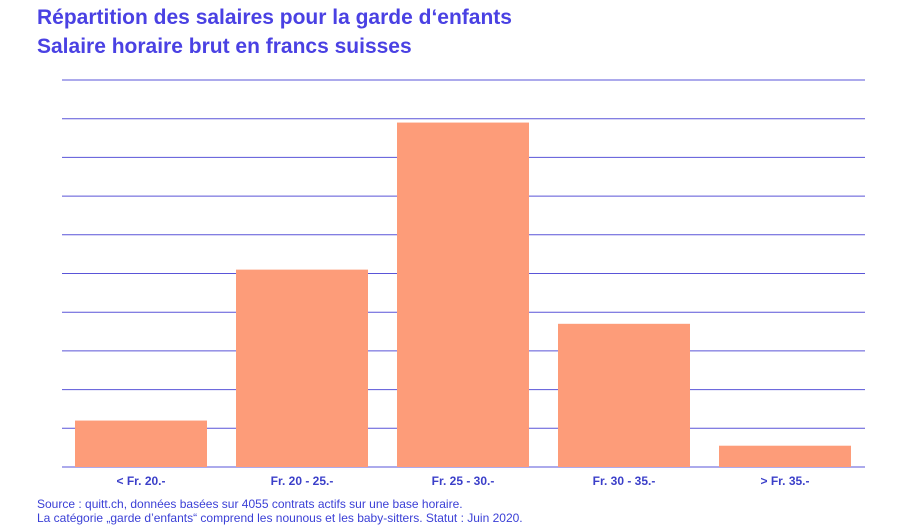 This screenshot has width=900, height=530. What do you see at coordinates (224, 46) in the screenshot?
I see `chart-subtitle: Salaire horaire brut en francs suisses` at bounding box center [224, 46].